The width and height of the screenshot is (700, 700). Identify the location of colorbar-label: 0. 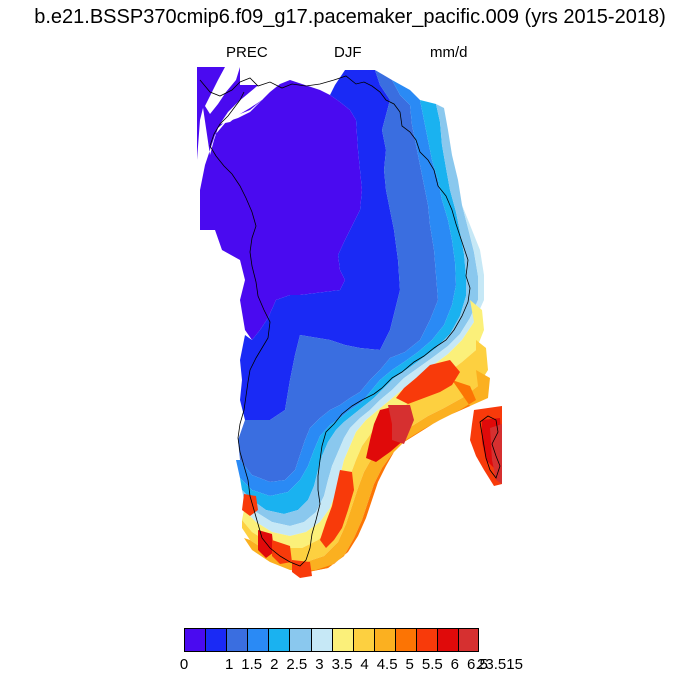
(184, 664).